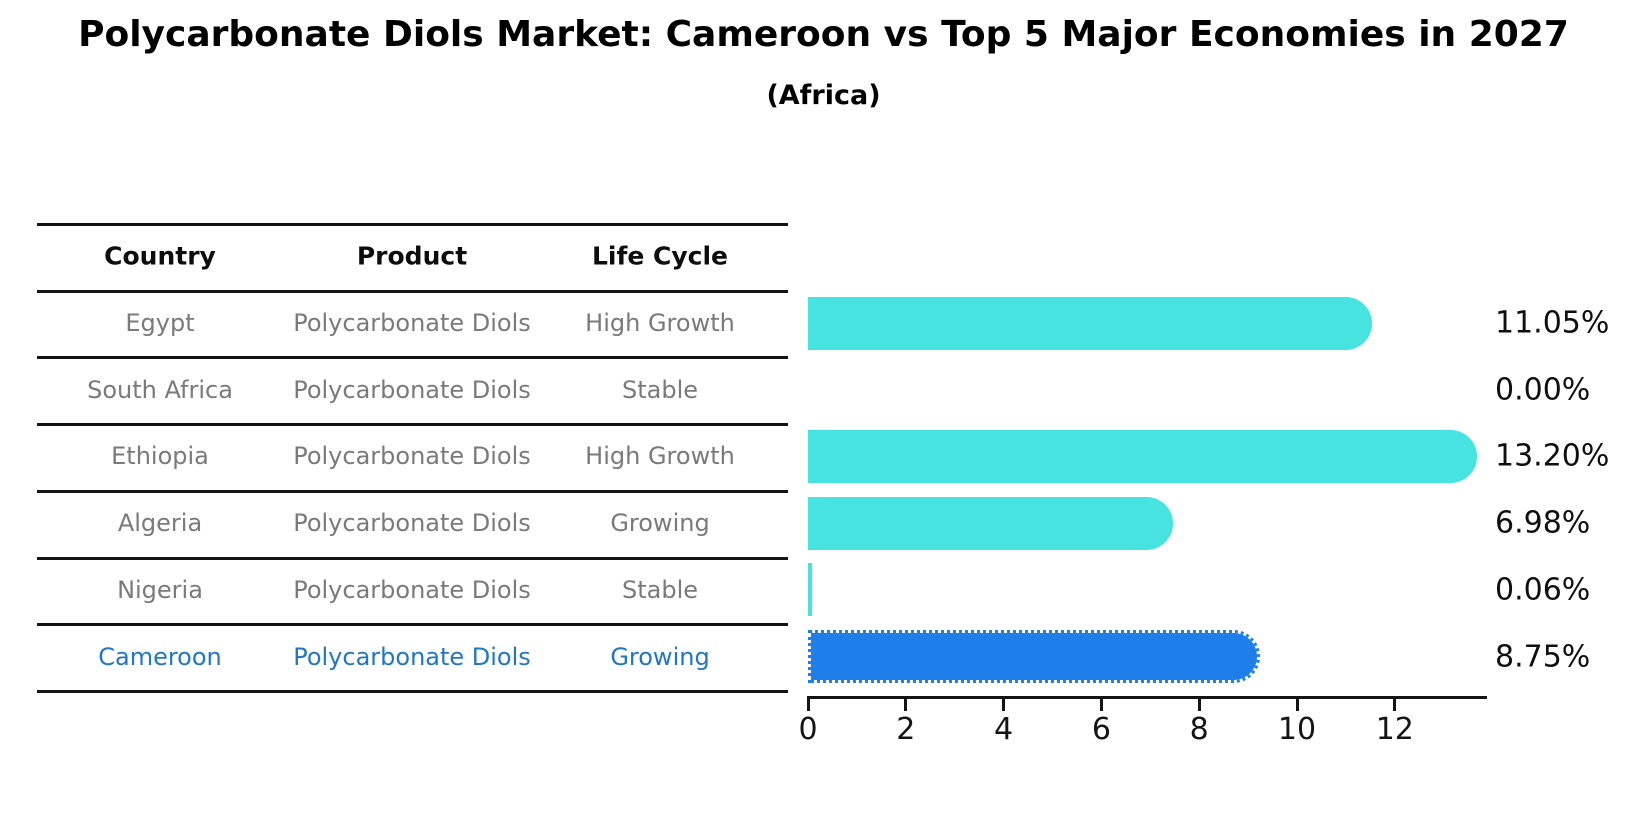 This screenshot has width=1647, height=823. Describe the element at coordinates (1090, 323) in the screenshot. I see `bar-egypt` at that location.